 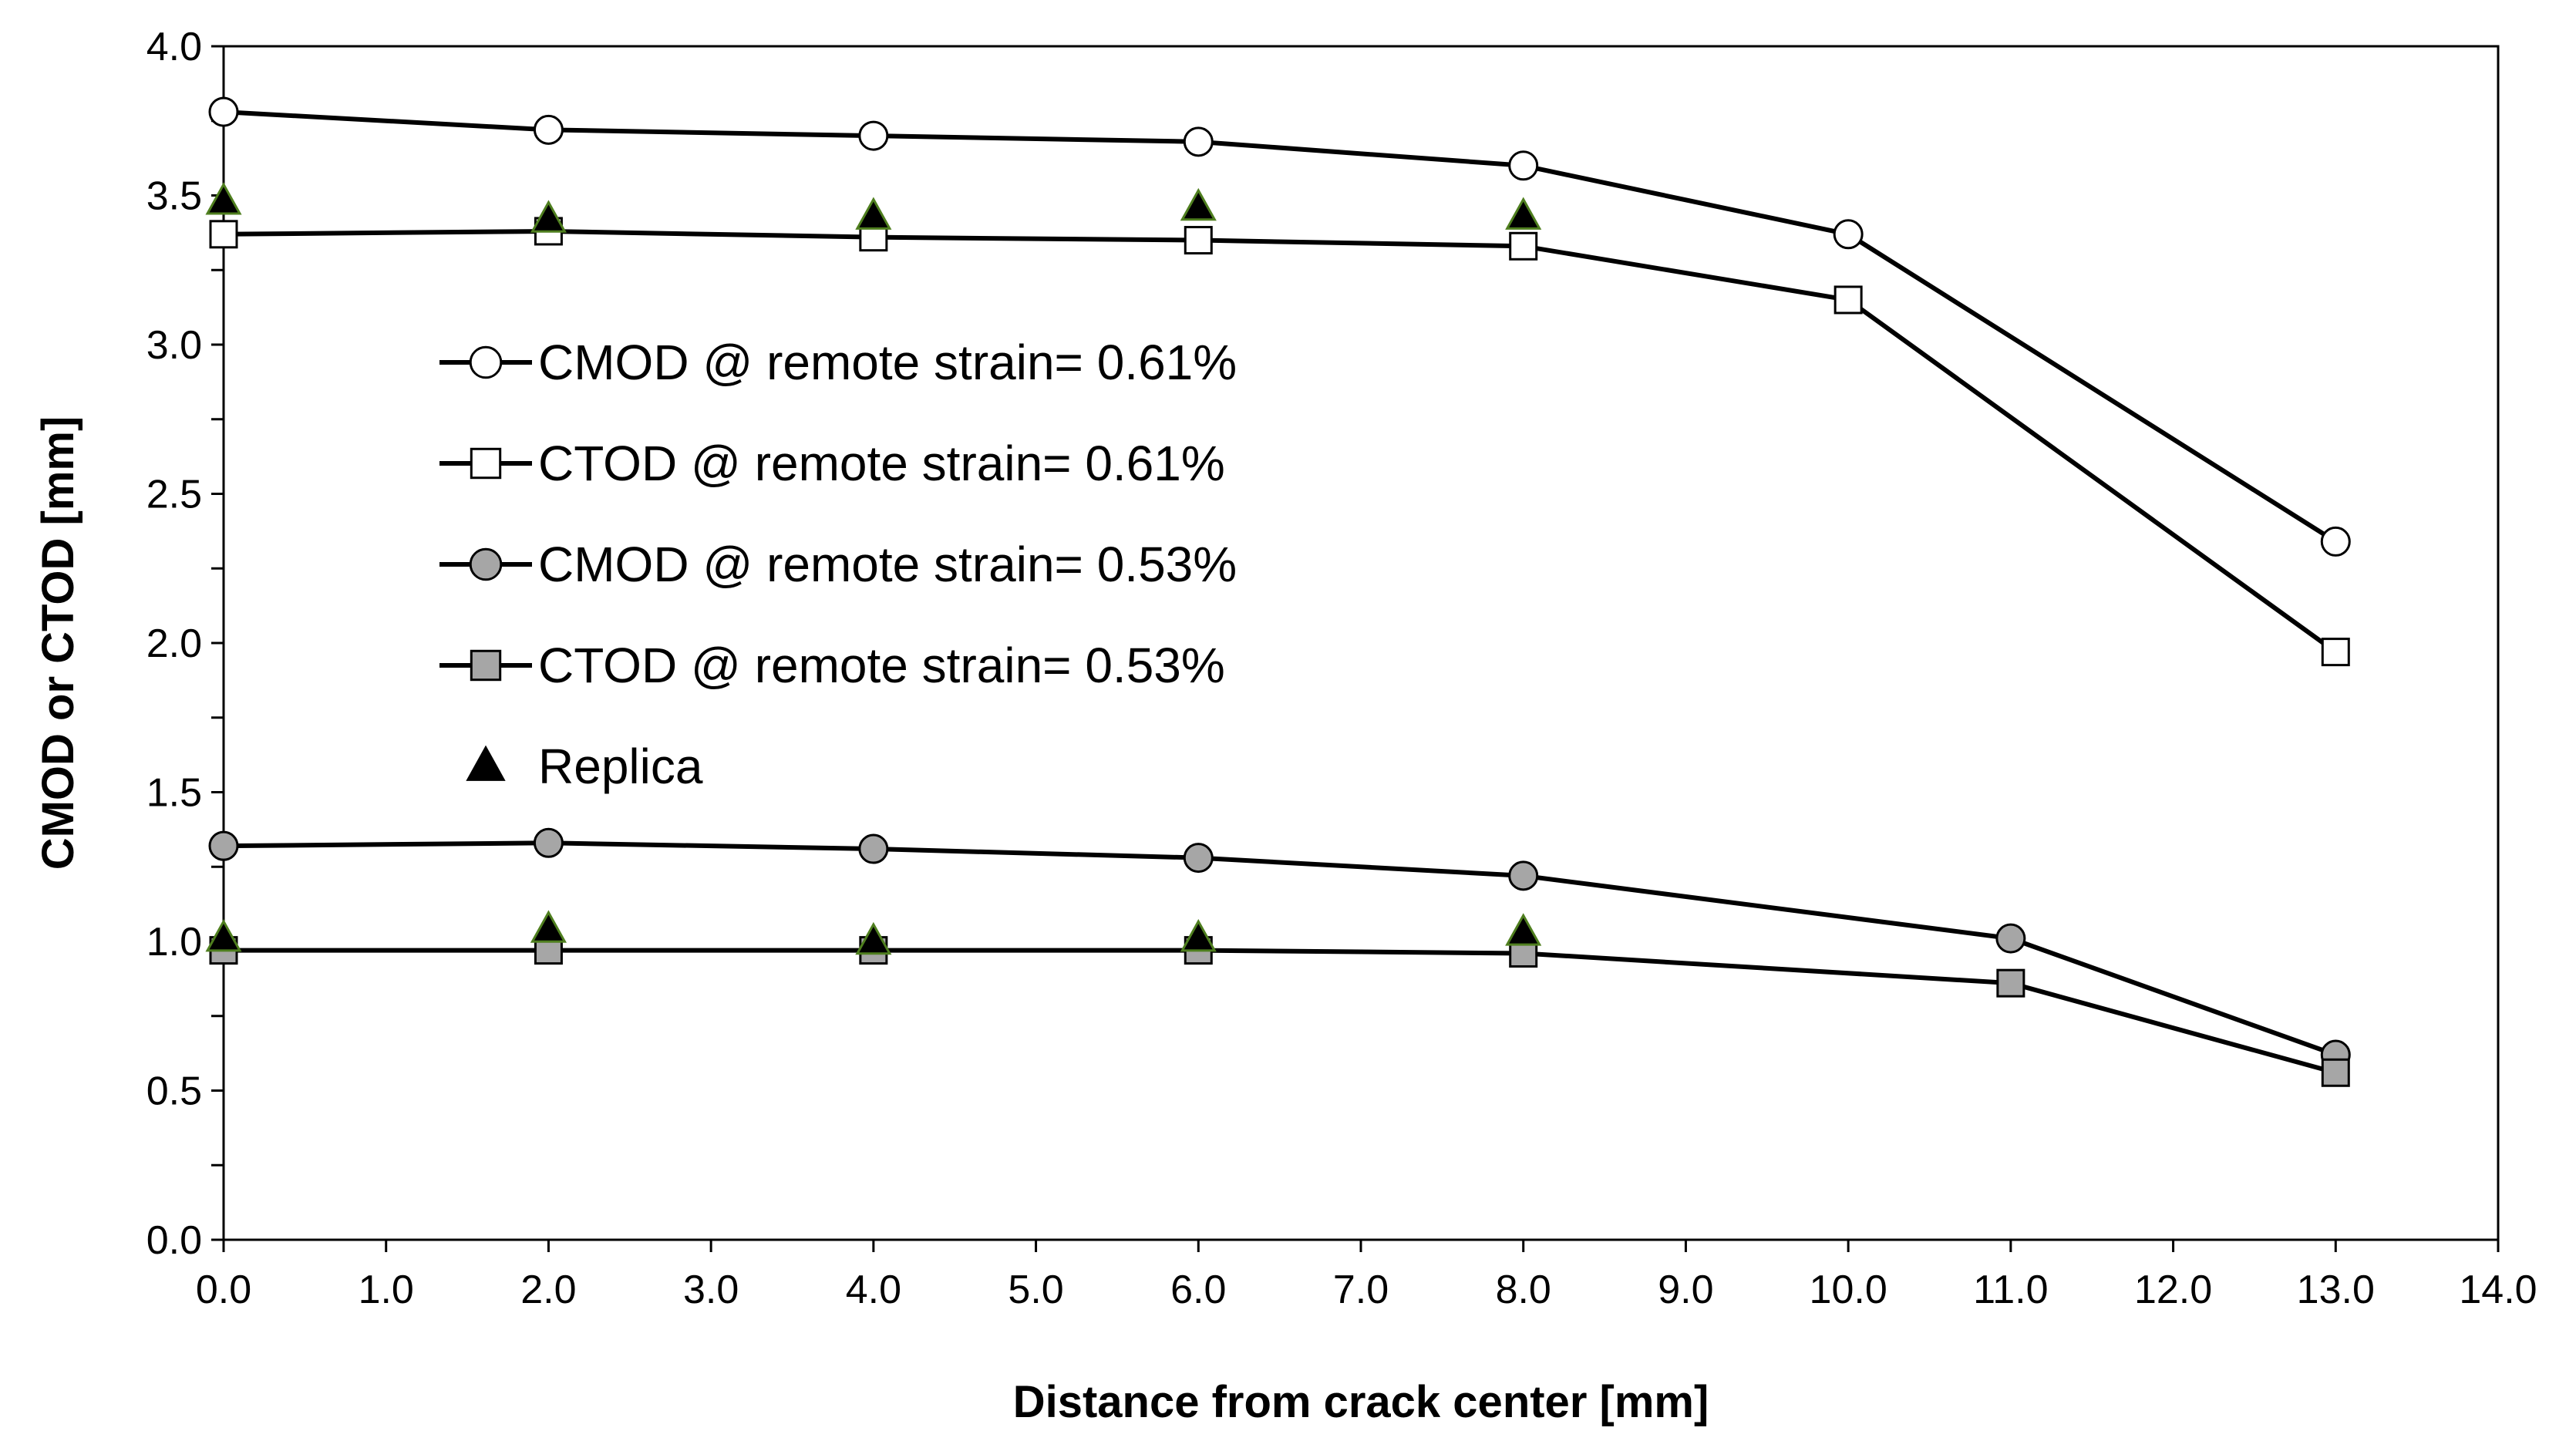 I want to click on x-axis-title: Distance from crack center [mm], so click(x=1361, y=1402).